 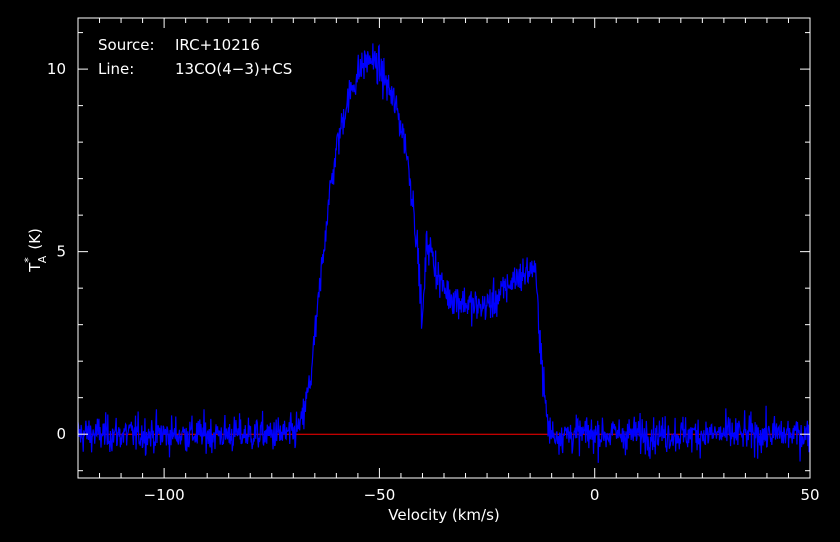 What do you see at coordinates (56, 69) in the screenshot?
I see `y-tick-label: 10` at bounding box center [56, 69].